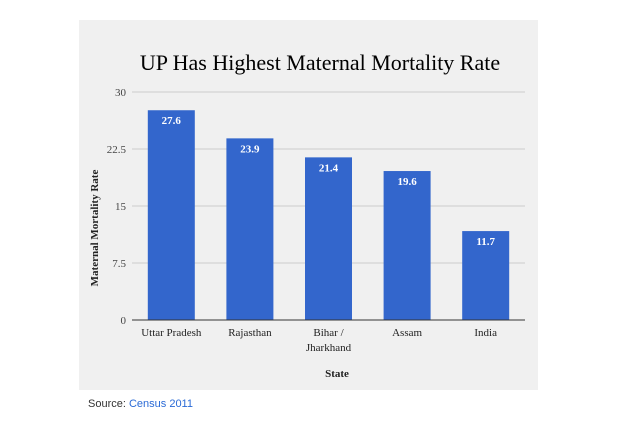  I want to click on x-category-label: Bihar /, so click(328, 333).